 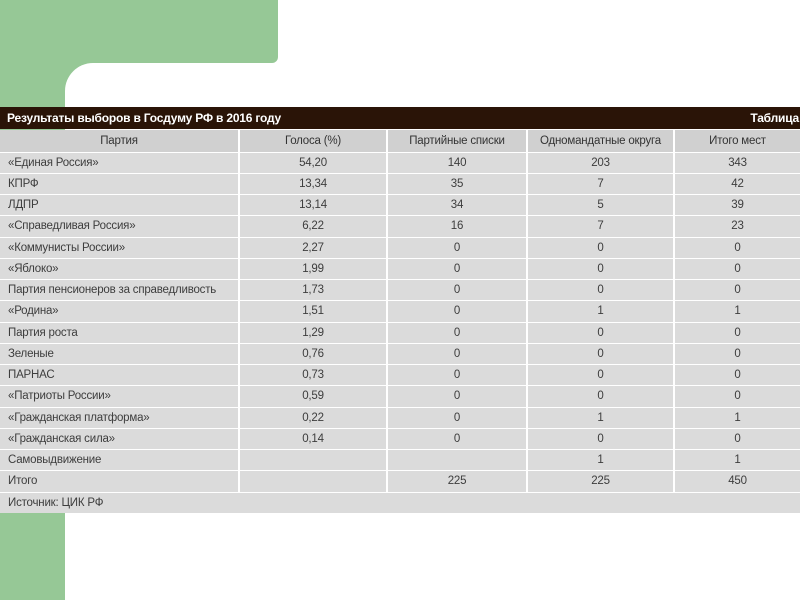 I want to click on cell-party-lists, so click(x=458, y=460).